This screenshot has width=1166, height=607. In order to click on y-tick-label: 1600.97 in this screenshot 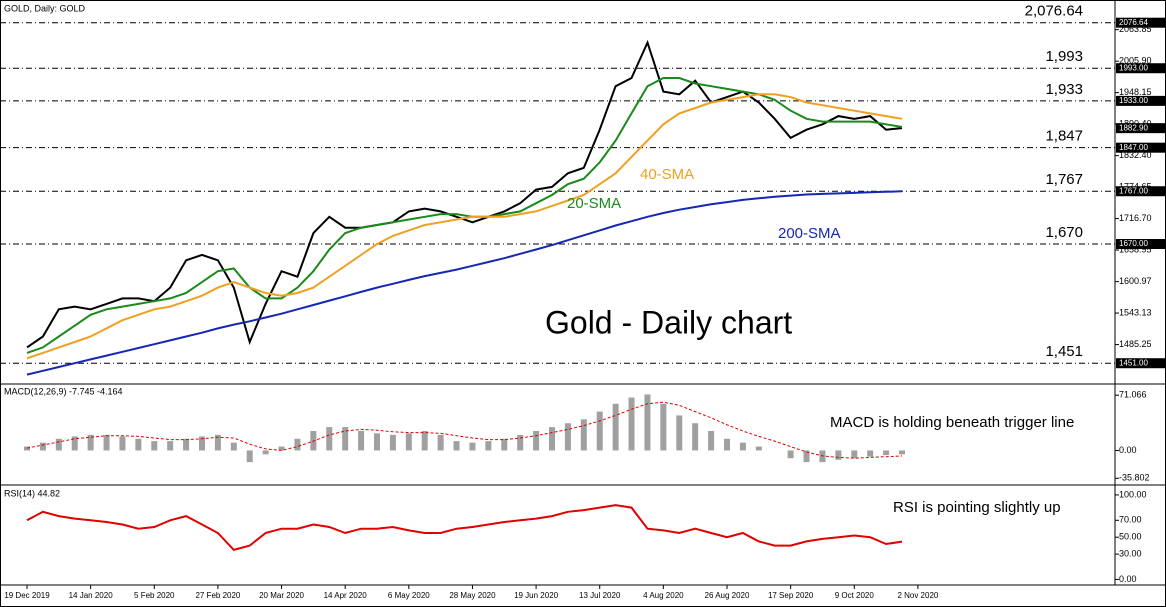, I will do `click(1135, 281)`.